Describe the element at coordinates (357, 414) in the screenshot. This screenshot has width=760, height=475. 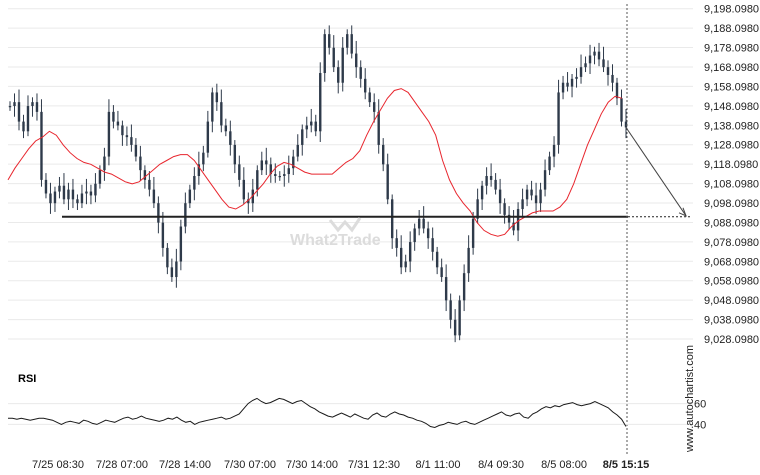
I see `rsi-panel: 60 40` at that location.